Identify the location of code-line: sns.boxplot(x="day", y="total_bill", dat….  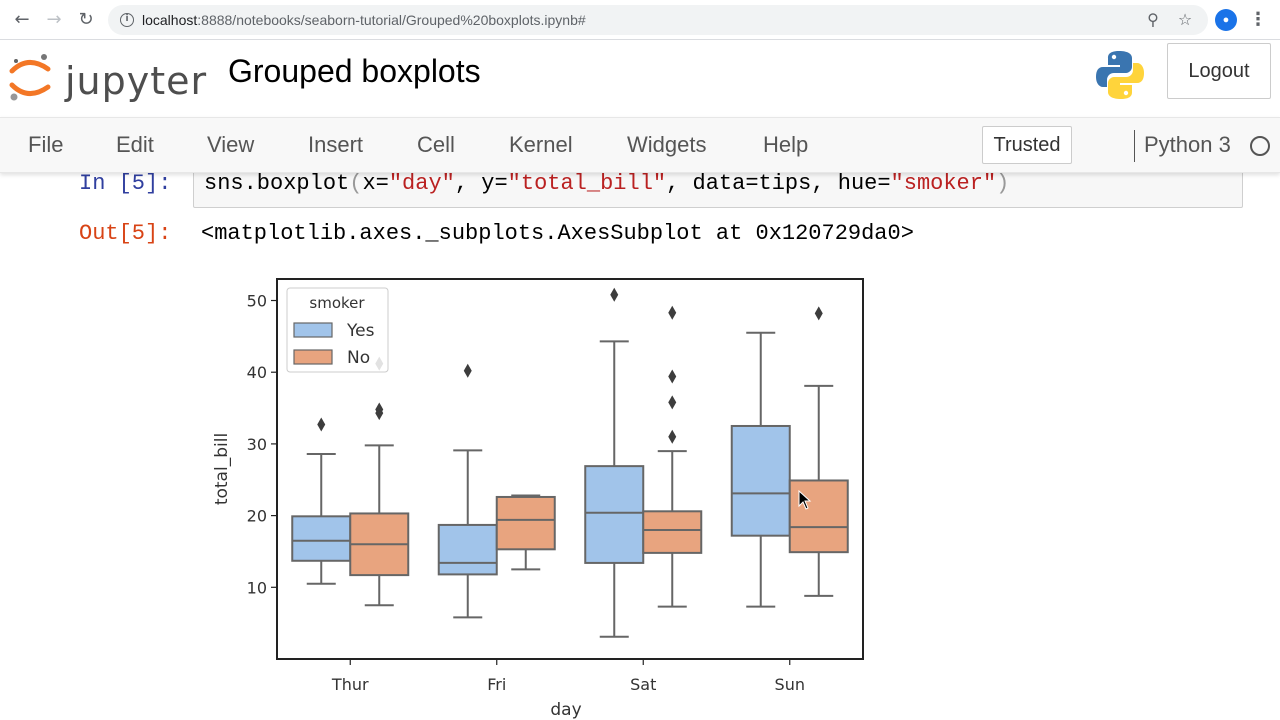
(606, 183).